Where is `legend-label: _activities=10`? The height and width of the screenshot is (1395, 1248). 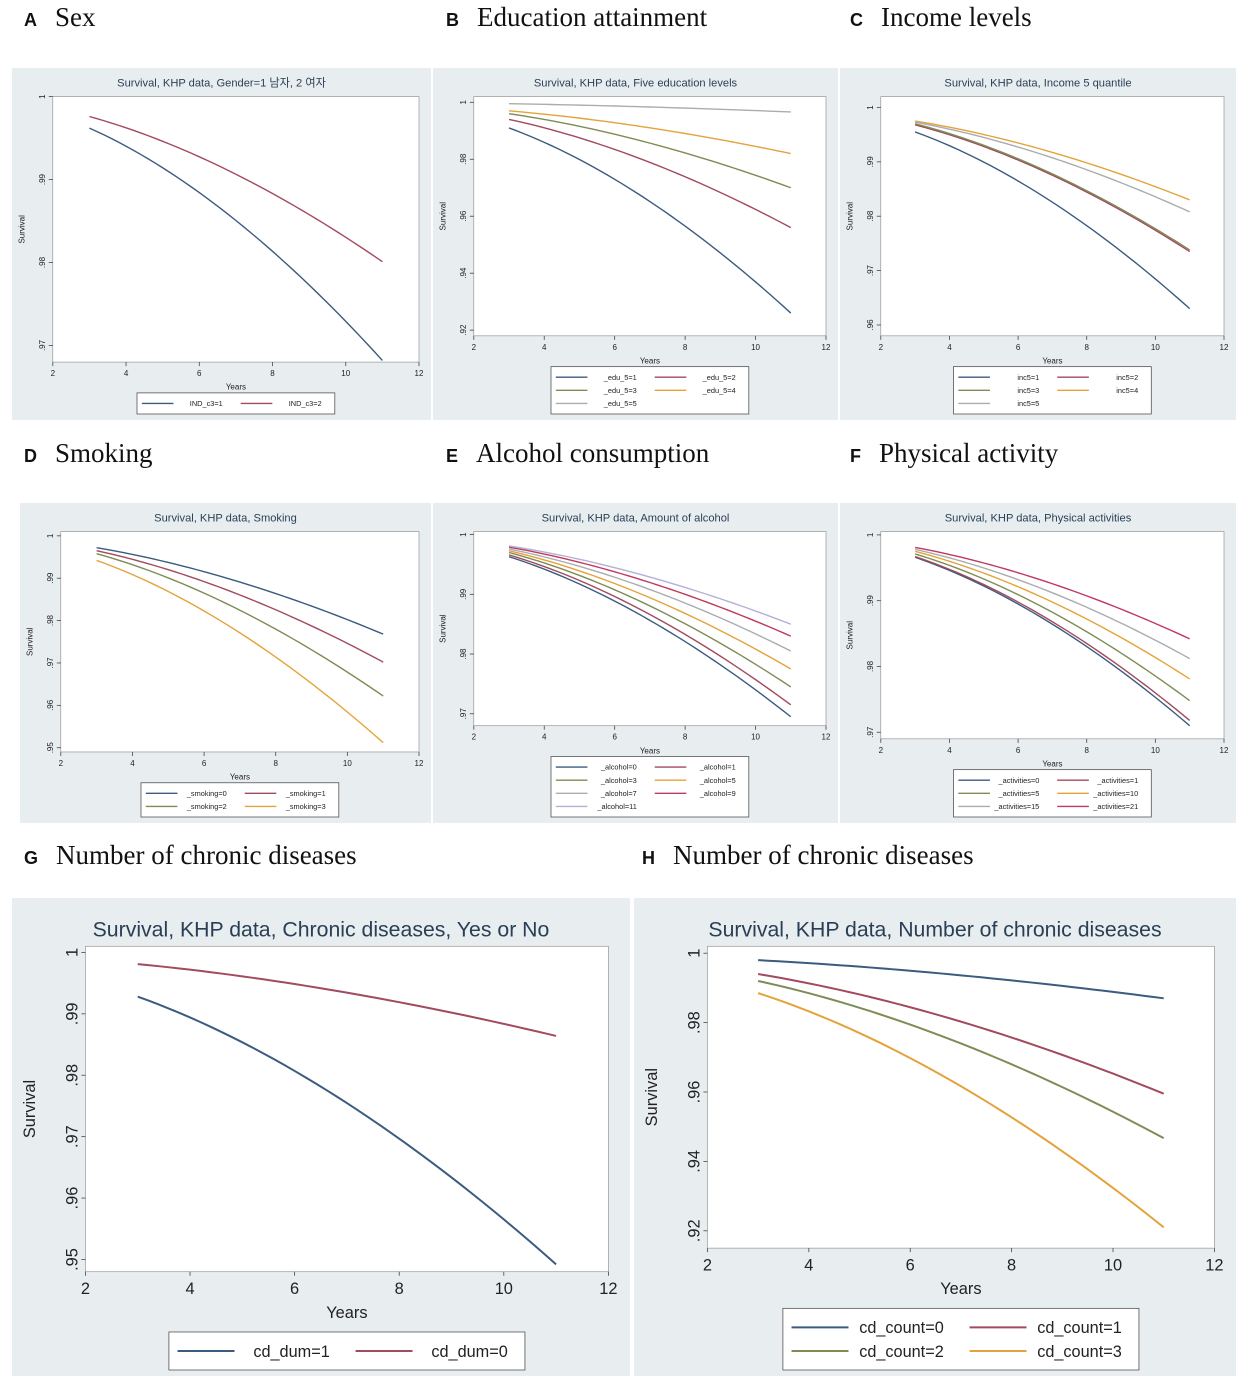
legend-label: _activities=10 is located at coordinates (1115, 793).